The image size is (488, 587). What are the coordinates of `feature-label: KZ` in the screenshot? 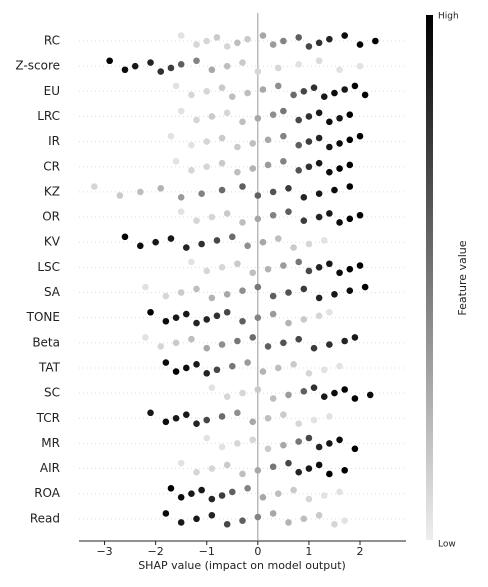 It's located at (52, 191).